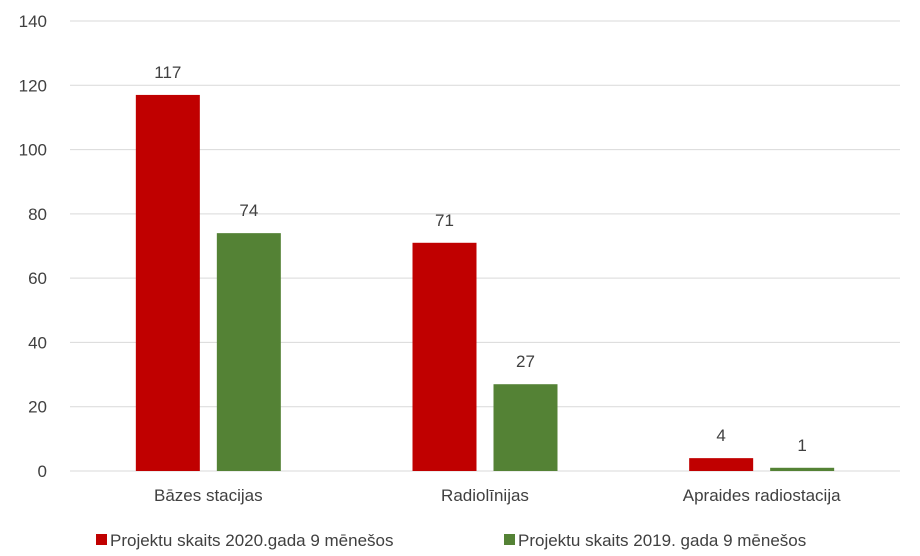  I want to click on data-label: 117, so click(167, 72).